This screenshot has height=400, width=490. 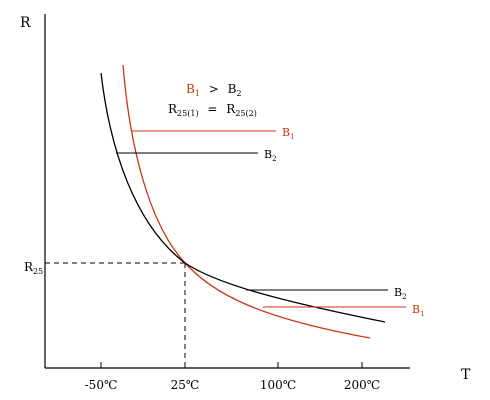 I want to click on condition-b1-gt-b2: B1 > B2, so click(x=214, y=90).